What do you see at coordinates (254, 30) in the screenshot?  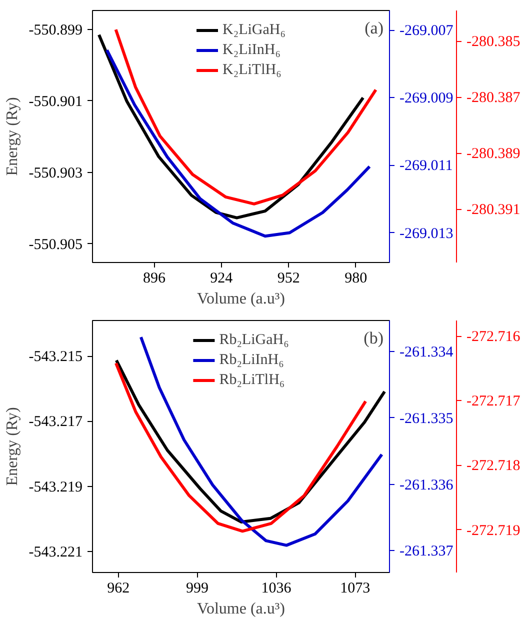 I see `legend-label: K₂LiGaH₆` at bounding box center [254, 30].